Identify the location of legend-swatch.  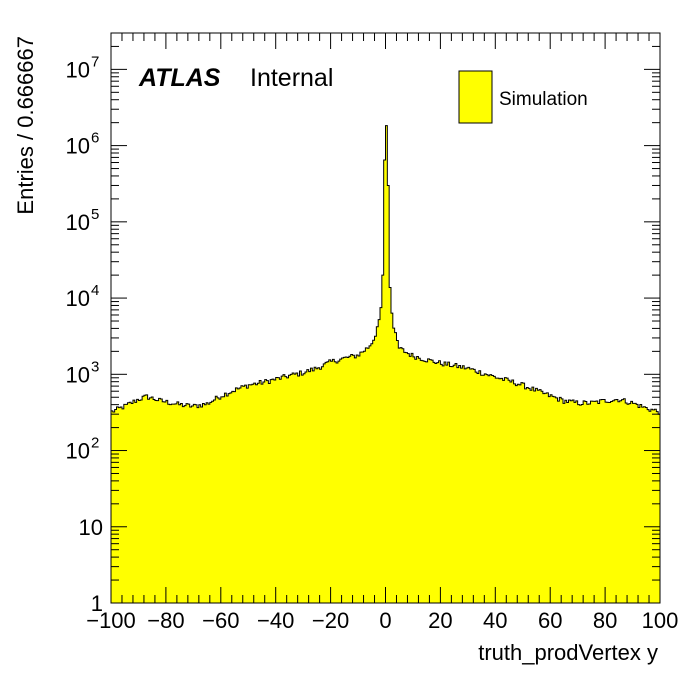
(475, 97).